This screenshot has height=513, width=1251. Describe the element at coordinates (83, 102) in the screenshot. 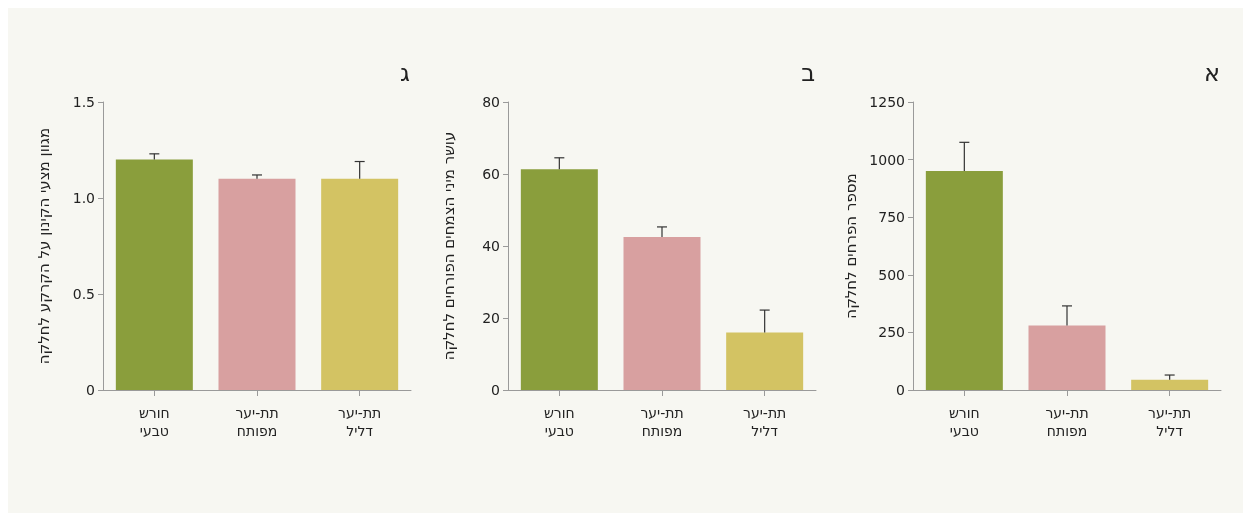

I see `y-tick-label: 1.5` at that location.